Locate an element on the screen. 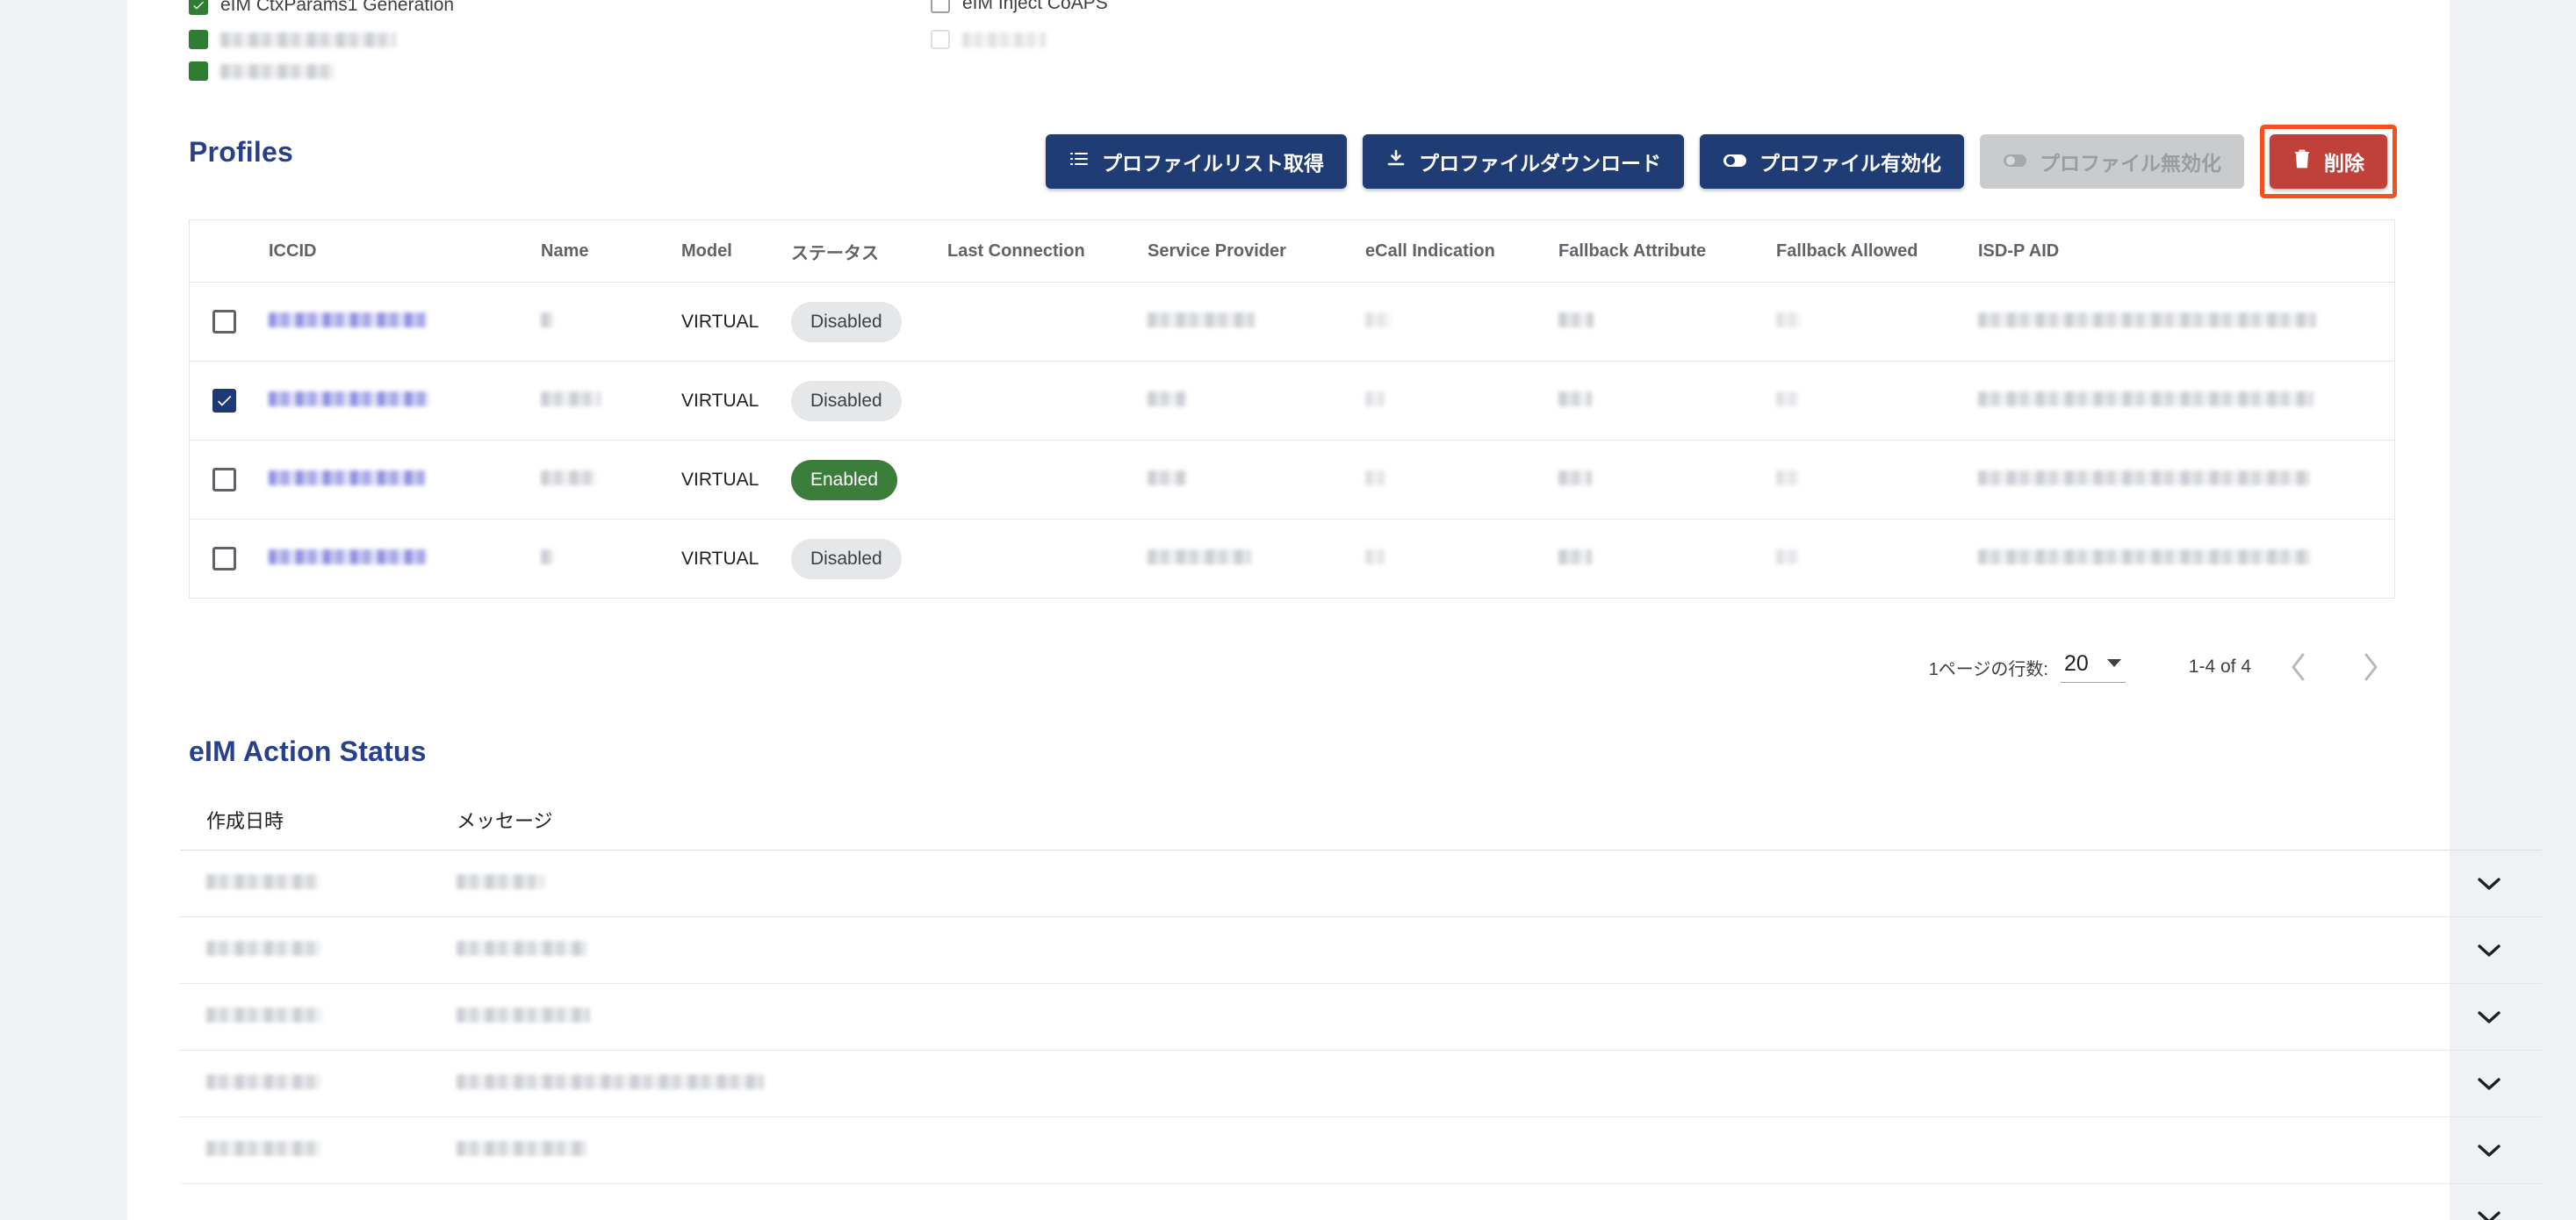  pagination-next-button is located at coordinates (2370, 667).